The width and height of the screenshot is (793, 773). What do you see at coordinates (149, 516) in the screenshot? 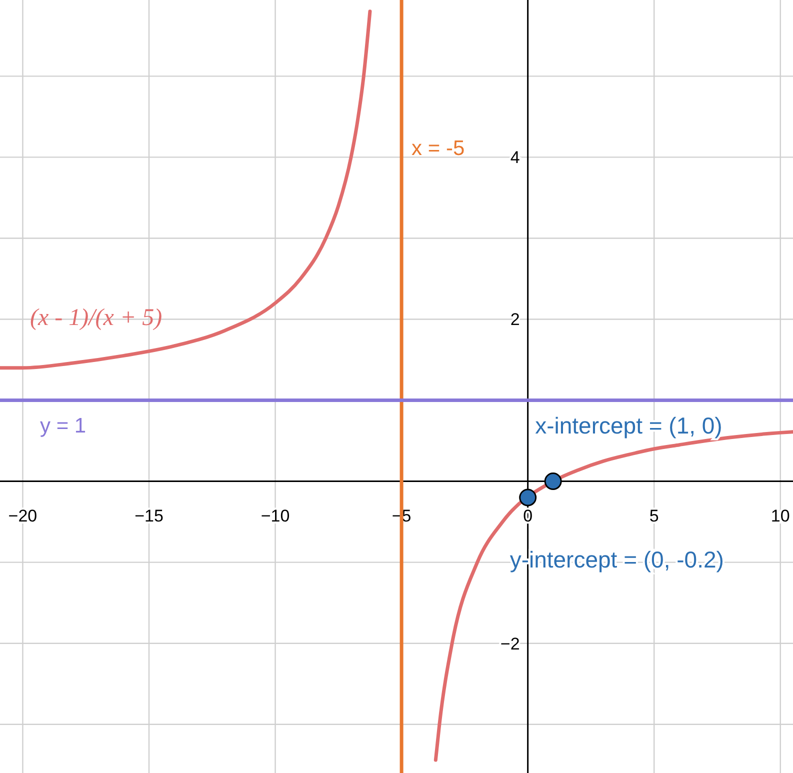
I see `x-tick-label: −15` at bounding box center [149, 516].